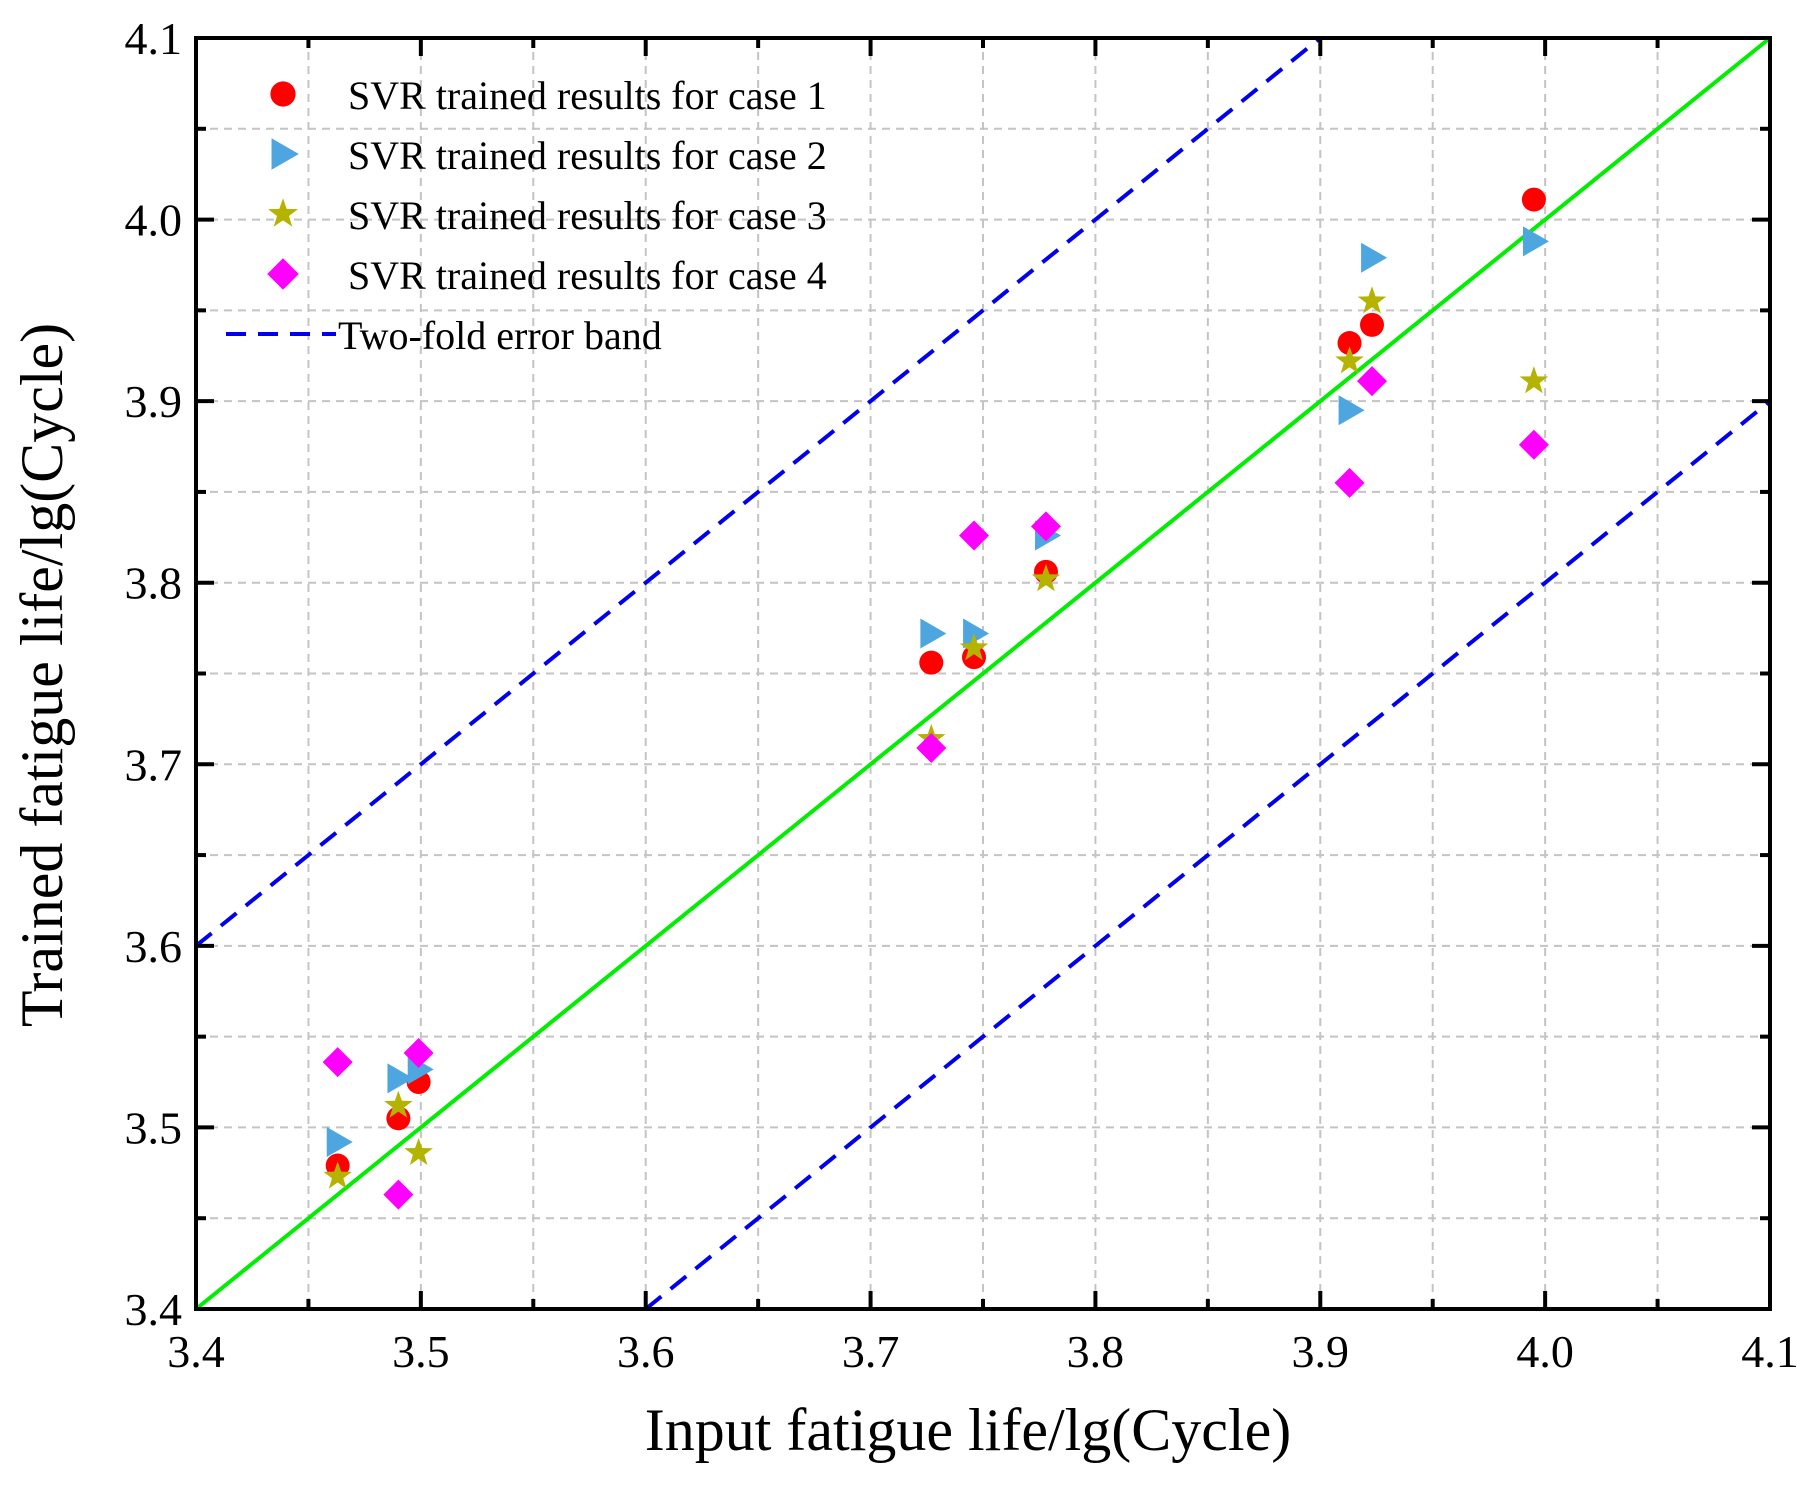 Image resolution: width=1809 pixels, height=1490 pixels. I want to click on legend-label: SVR trained results for case 3, so click(587, 215).